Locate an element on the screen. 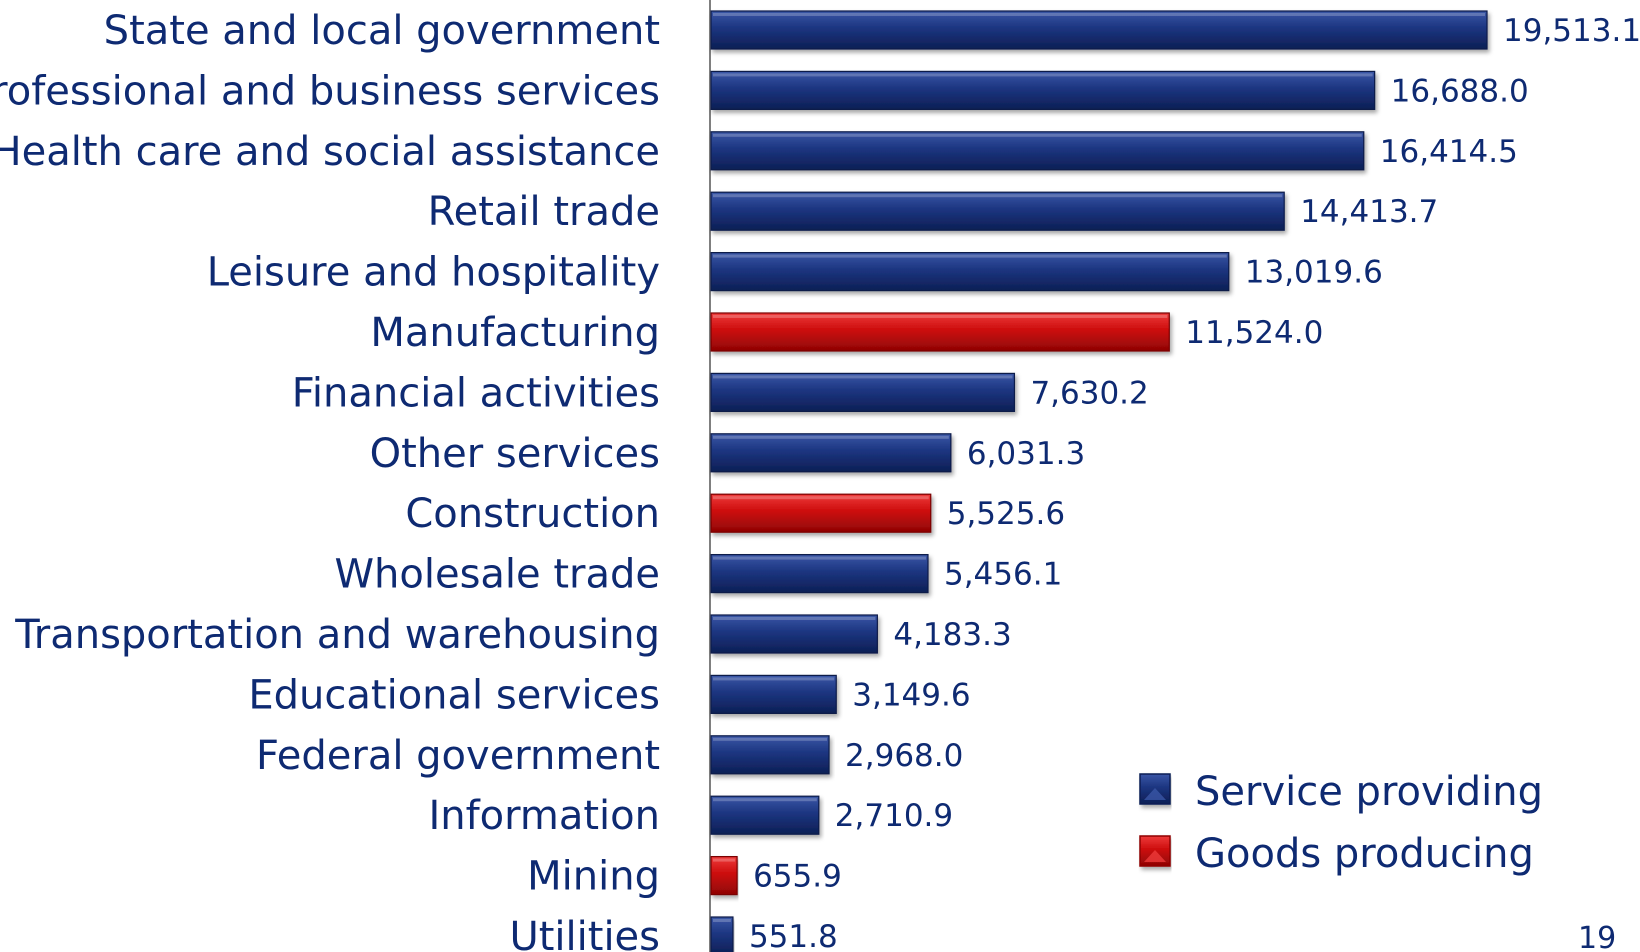  bar-rect-retail-trade is located at coordinates (997, 211).